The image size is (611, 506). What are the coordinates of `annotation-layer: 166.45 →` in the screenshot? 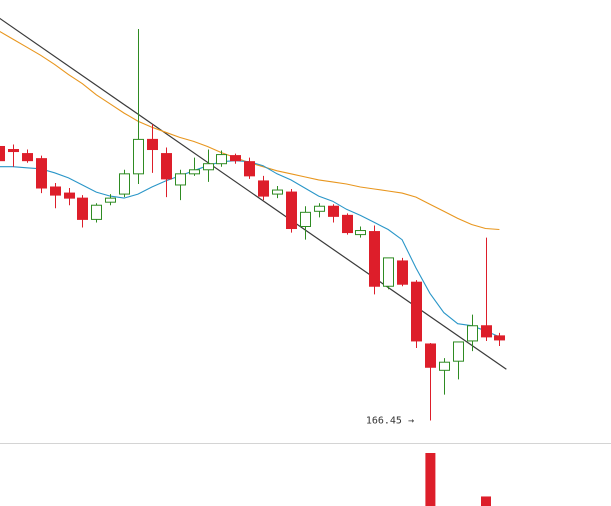 It's located at (390, 420).